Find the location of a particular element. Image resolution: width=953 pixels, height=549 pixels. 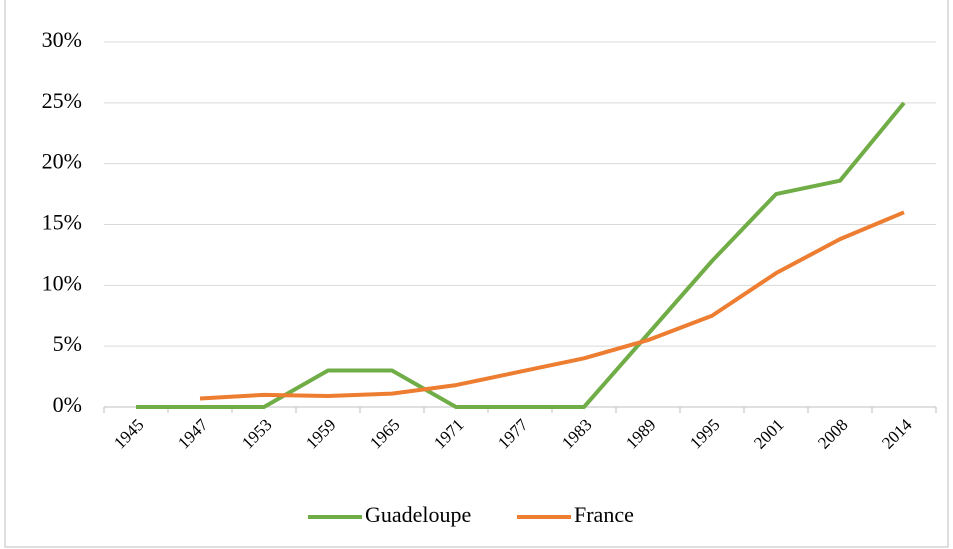

y-tick-label: 5% is located at coordinates (67, 343).